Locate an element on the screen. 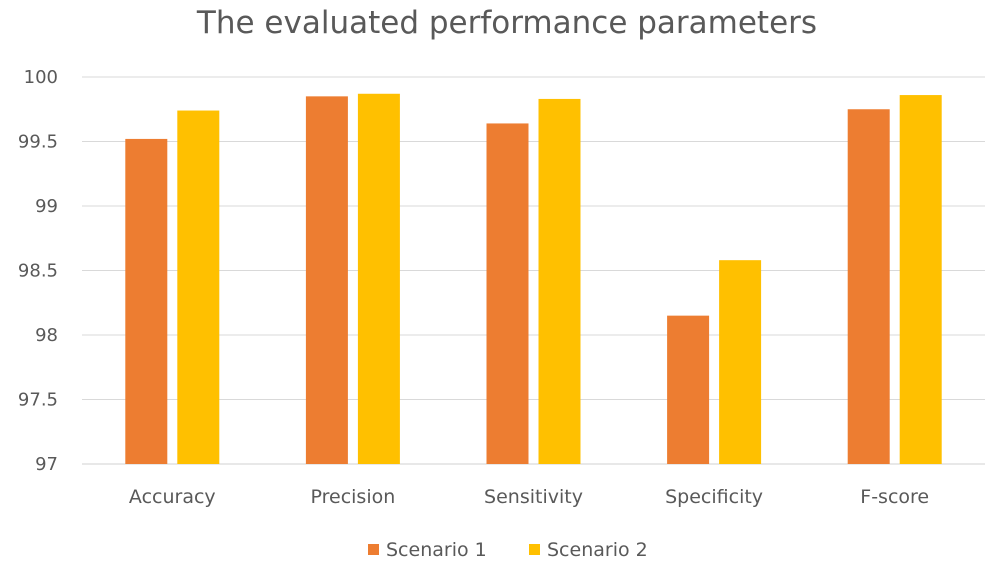 Image resolution: width=1000 pixels, height=572 pixels. chart-title: The evaluated performance parameters is located at coordinates (506, 23).